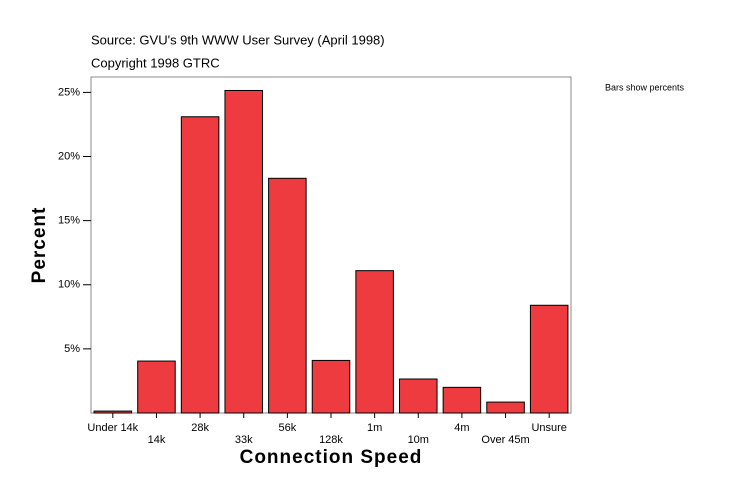  What do you see at coordinates (287, 428) in the screenshot?
I see `x-tick-label: 56k` at bounding box center [287, 428].